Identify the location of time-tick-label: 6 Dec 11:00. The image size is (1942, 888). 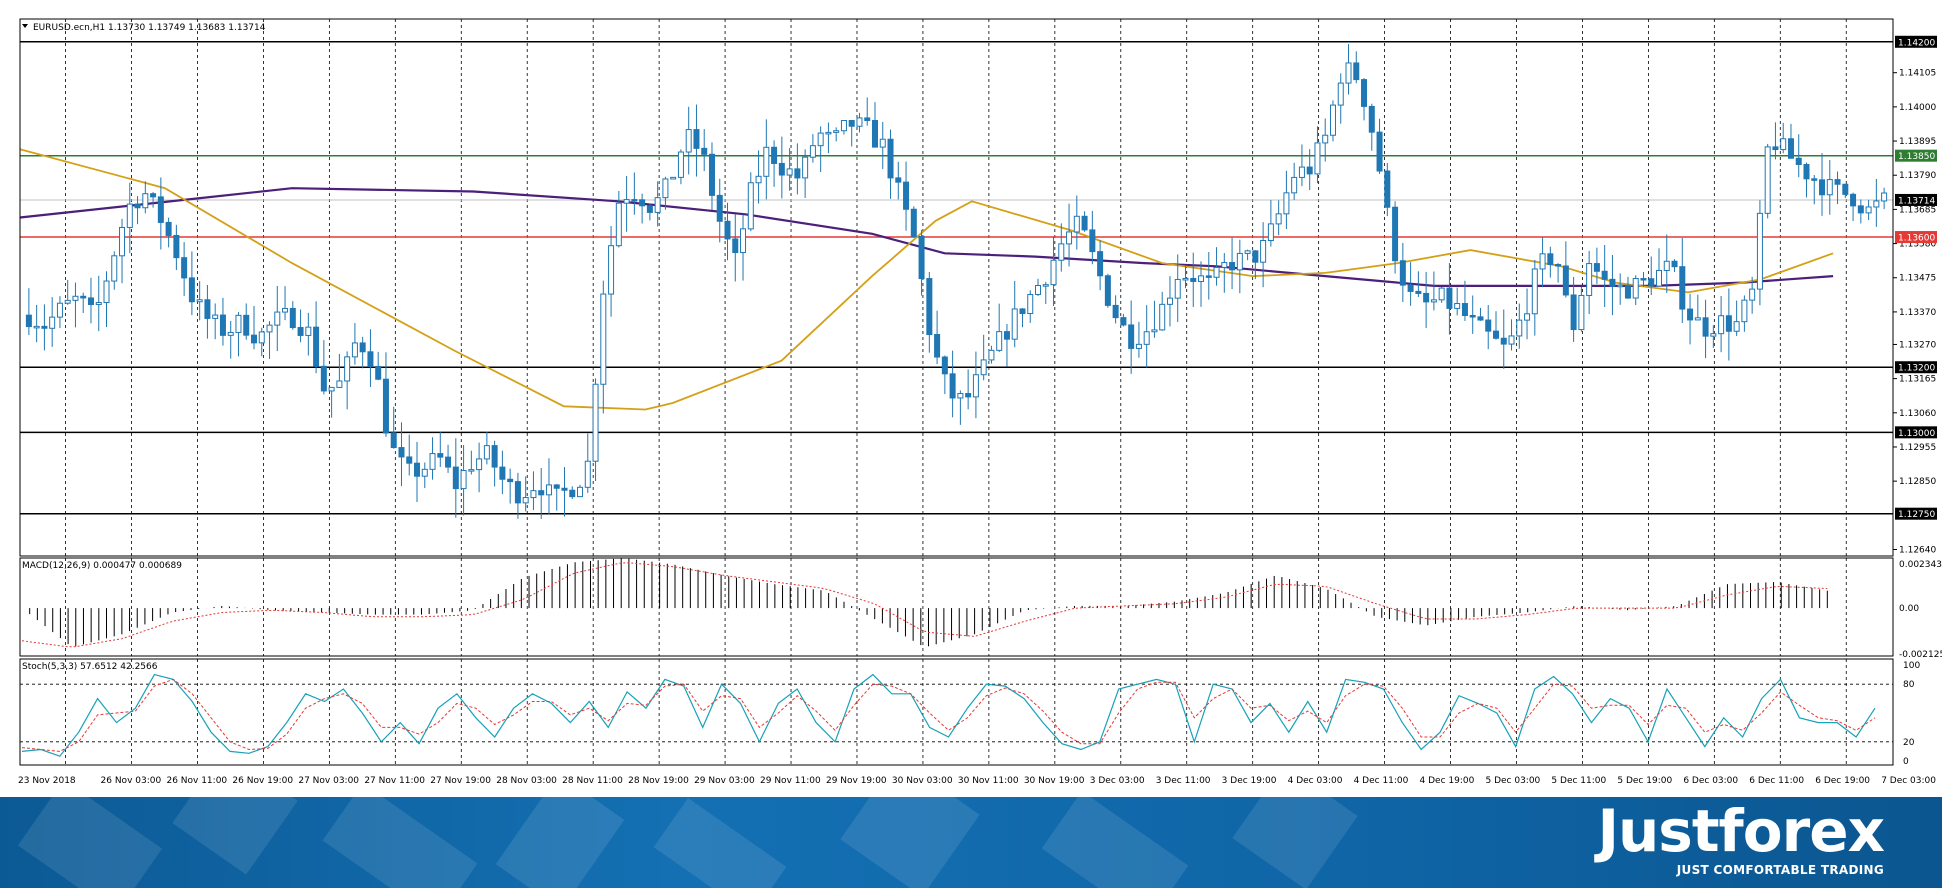
(1776, 781).